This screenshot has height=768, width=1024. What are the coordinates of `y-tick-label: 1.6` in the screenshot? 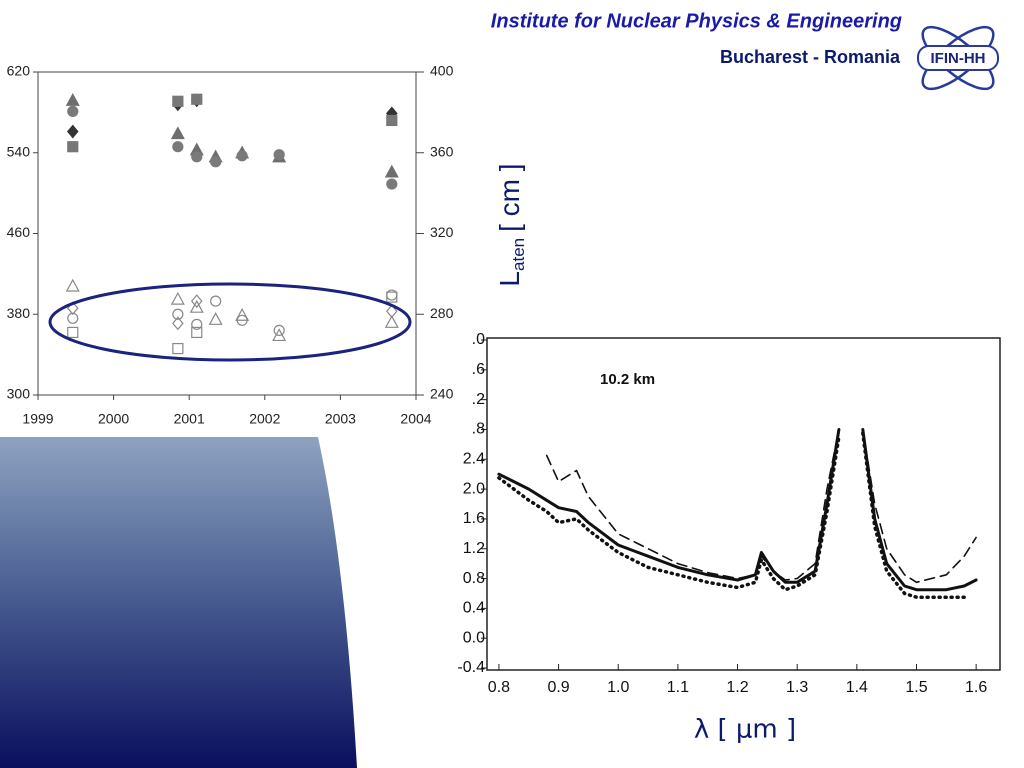 It's located at (474, 518).